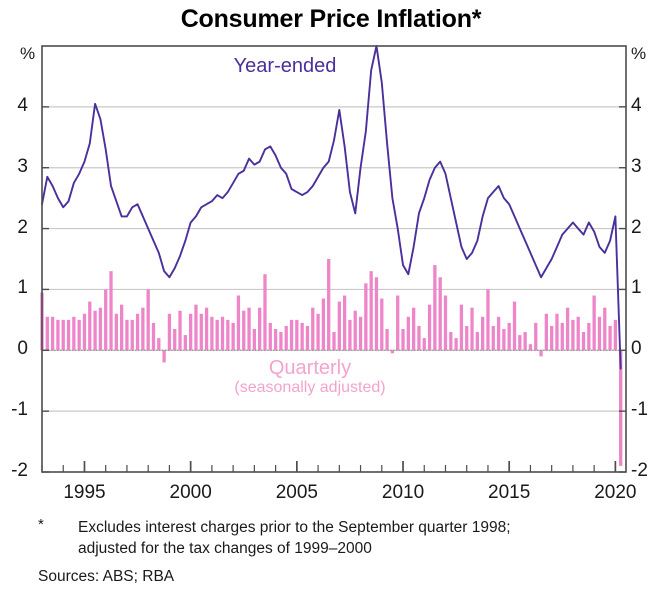  What do you see at coordinates (22, 105) in the screenshot?
I see `y-tick-label-left: 4` at bounding box center [22, 105].